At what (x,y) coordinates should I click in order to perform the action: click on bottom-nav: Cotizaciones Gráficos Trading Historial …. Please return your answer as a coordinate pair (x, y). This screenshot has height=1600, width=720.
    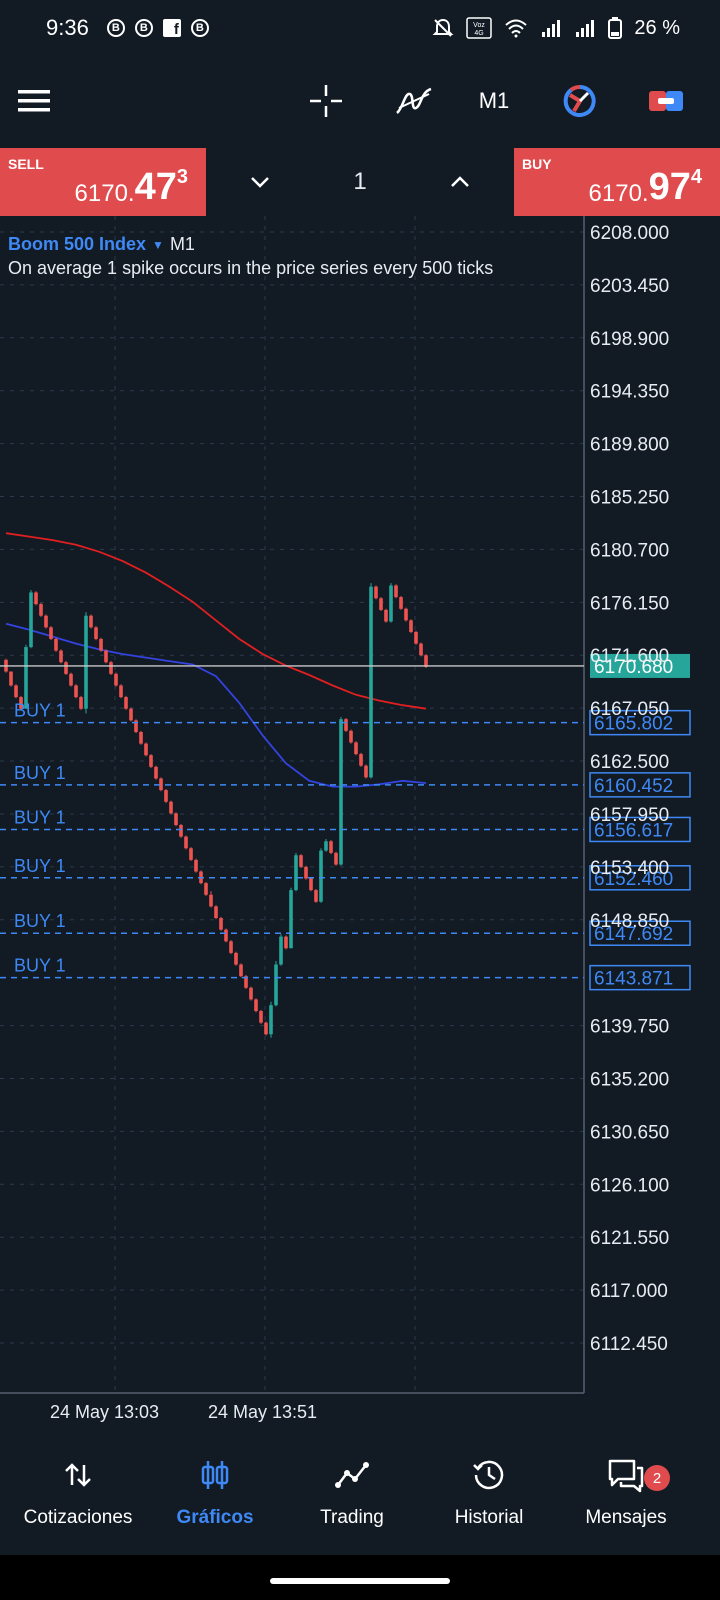
    Looking at the image, I should click on (360, 1495).